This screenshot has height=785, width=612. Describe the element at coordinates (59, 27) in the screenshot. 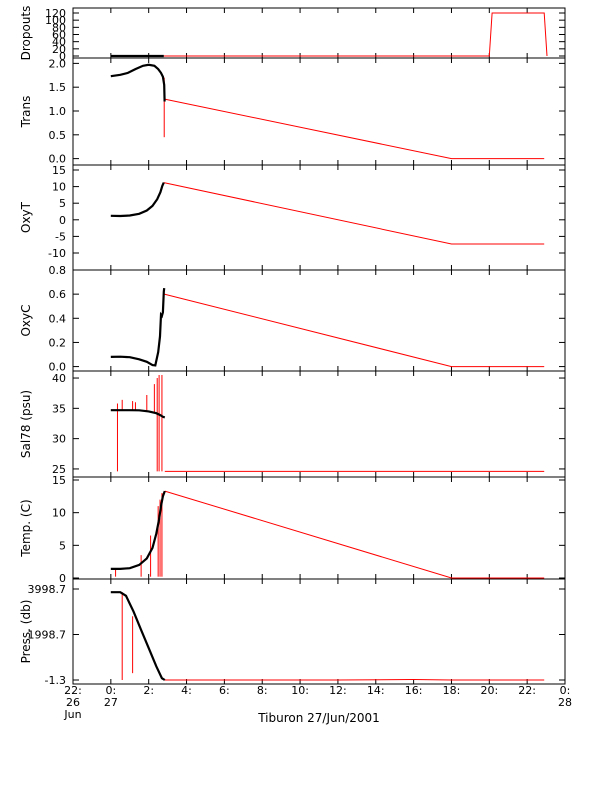

I see `y-tick-label: 80` at that location.